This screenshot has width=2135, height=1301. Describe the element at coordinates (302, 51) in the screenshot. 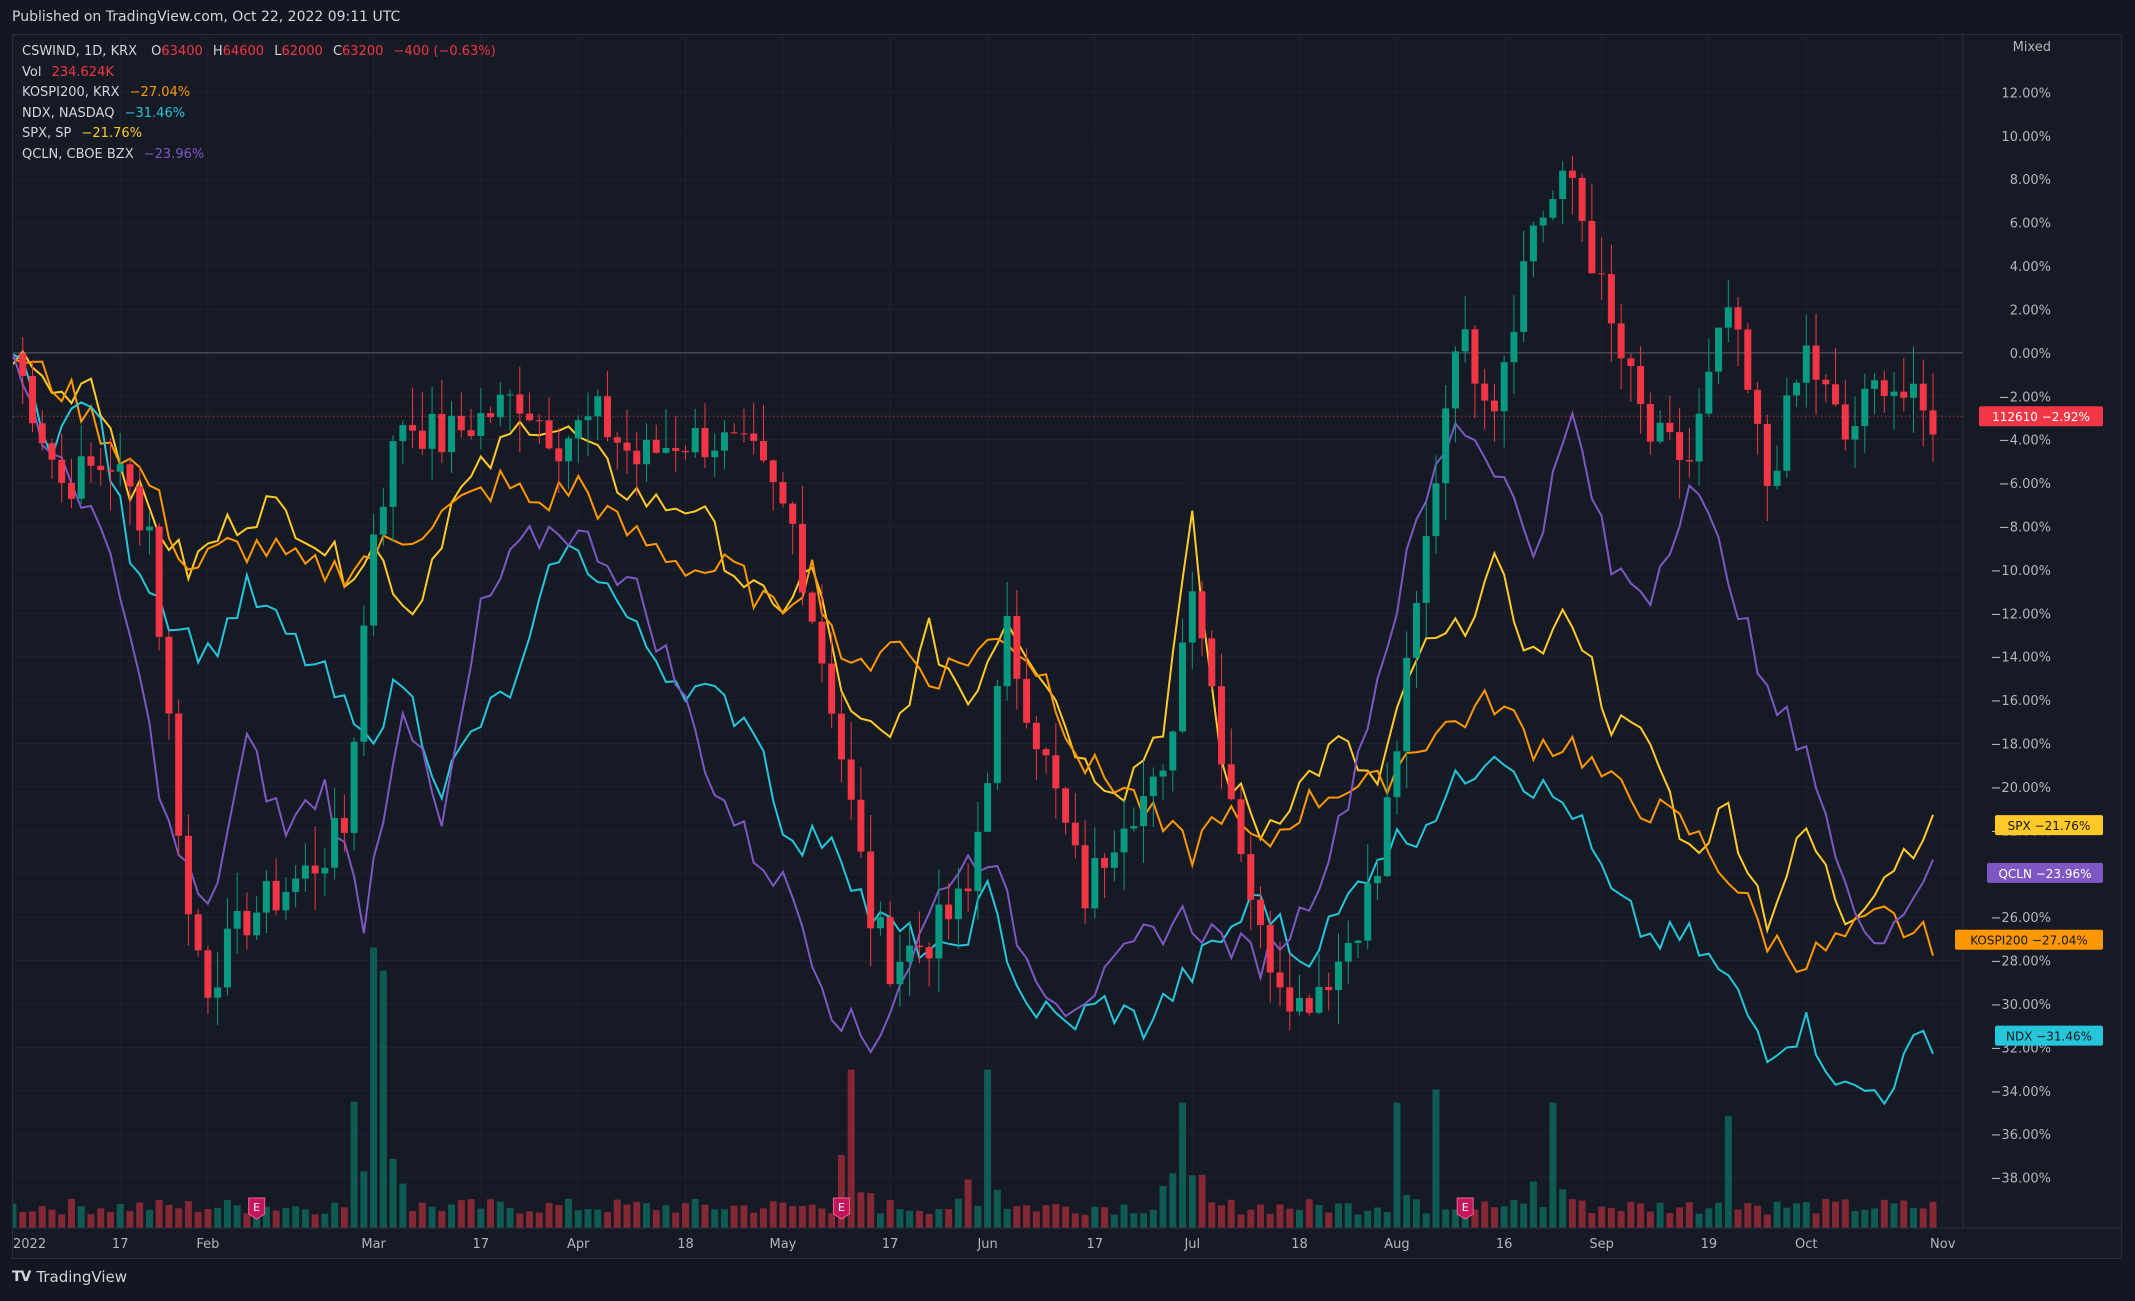

I see `legend-low: 62000` at that location.